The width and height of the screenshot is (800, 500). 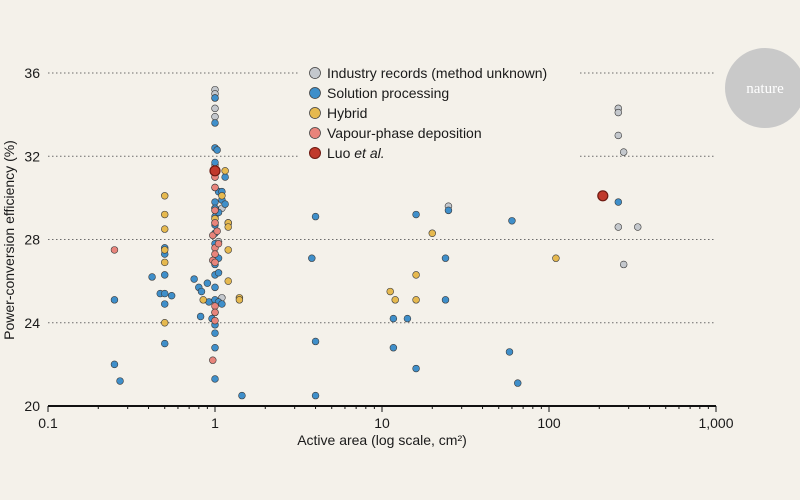 What do you see at coordinates (32, 73) in the screenshot?
I see `y-tick-label: 36` at bounding box center [32, 73].